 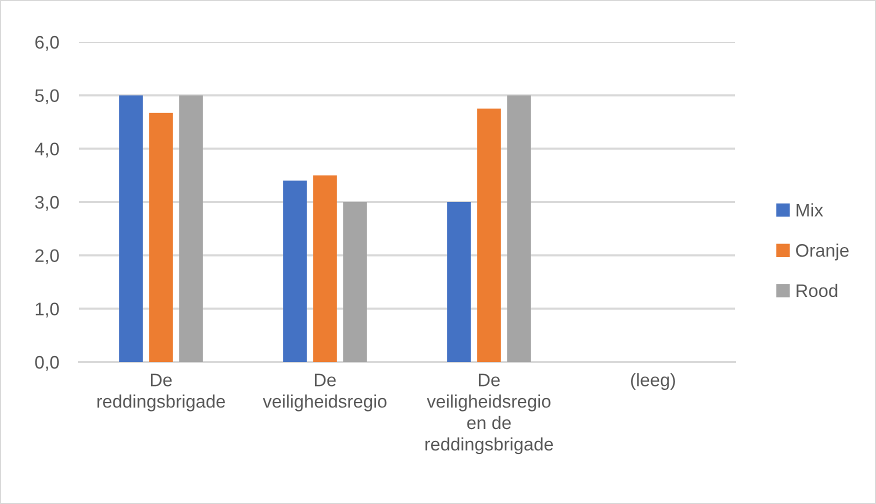 What do you see at coordinates (810, 209) in the screenshot?
I see `legend-label: Mix` at bounding box center [810, 209].